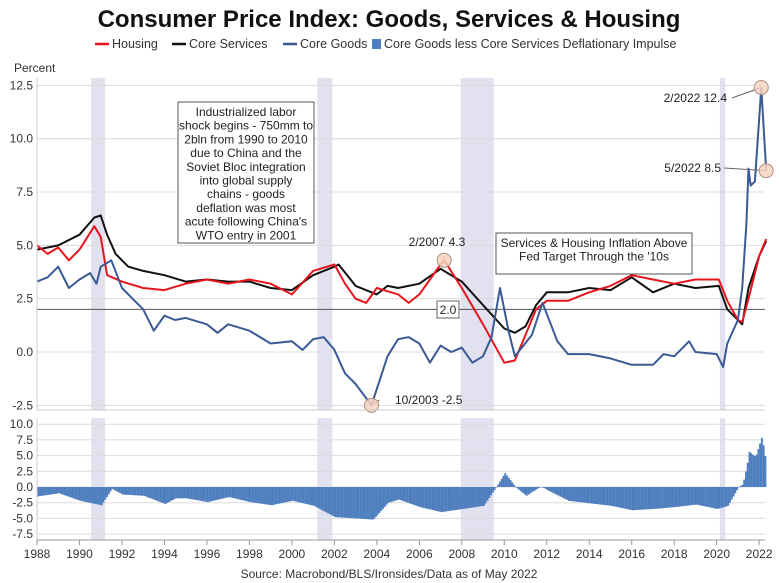 This screenshot has width=779, height=583. What do you see at coordinates (444, 260) in the screenshot?
I see `annotation-marker` at bounding box center [444, 260].